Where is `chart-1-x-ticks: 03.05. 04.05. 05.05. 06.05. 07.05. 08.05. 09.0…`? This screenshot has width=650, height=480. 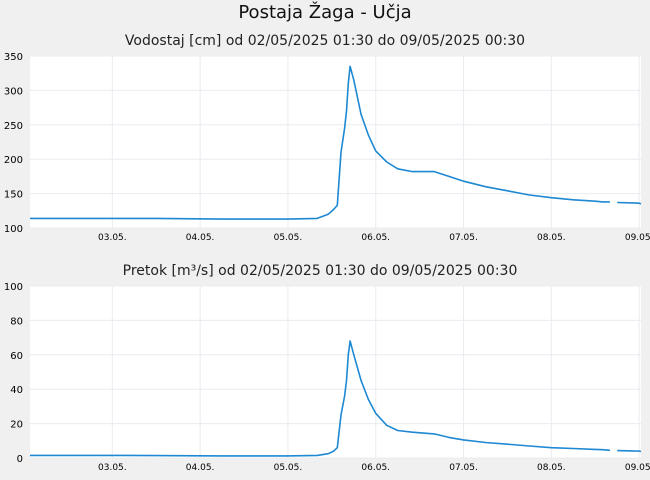
chart-1-x-ticks: 03.05. 04.05. 05.05. 06.05. 07.05. 08.05. 09.0… is located at coordinates (374, 238).